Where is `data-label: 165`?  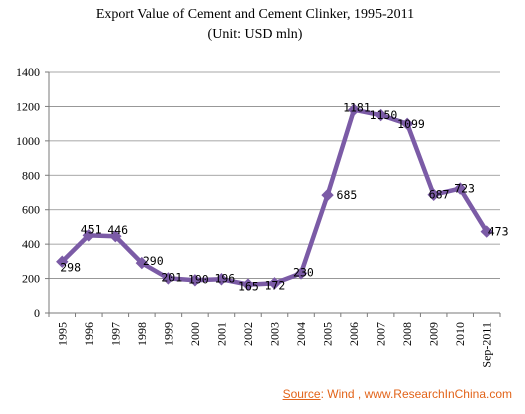
data-label: 165 is located at coordinates (248, 287).